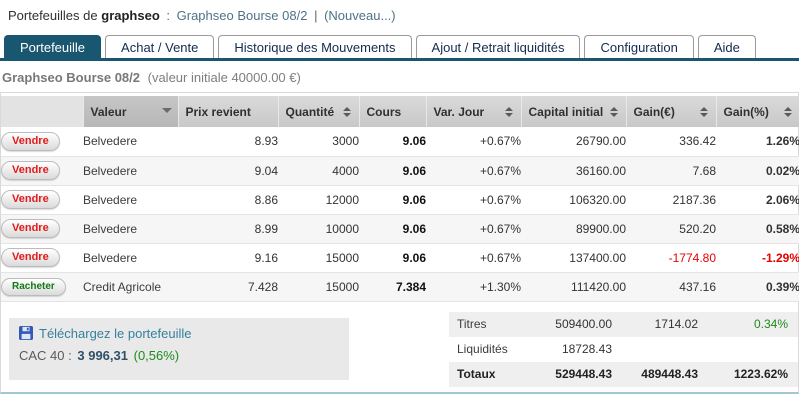  What do you see at coordinates (310, 111) in the screenshot?
I see `column-label: Quantité` at bounding box center [310, 111].